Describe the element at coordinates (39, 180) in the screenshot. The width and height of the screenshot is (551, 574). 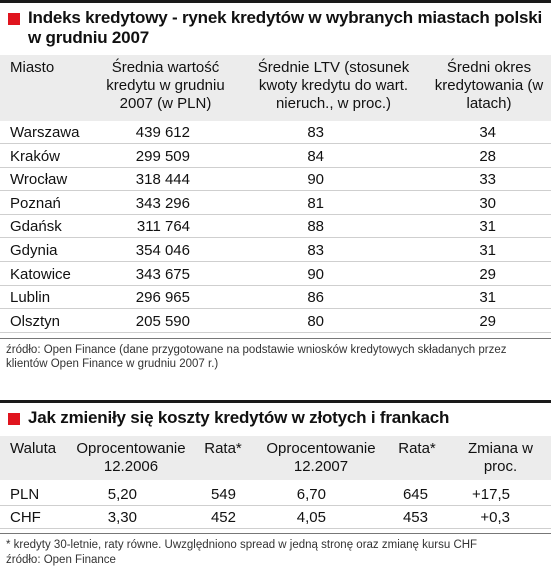
I see `cell-city: Wrocław` at that location.